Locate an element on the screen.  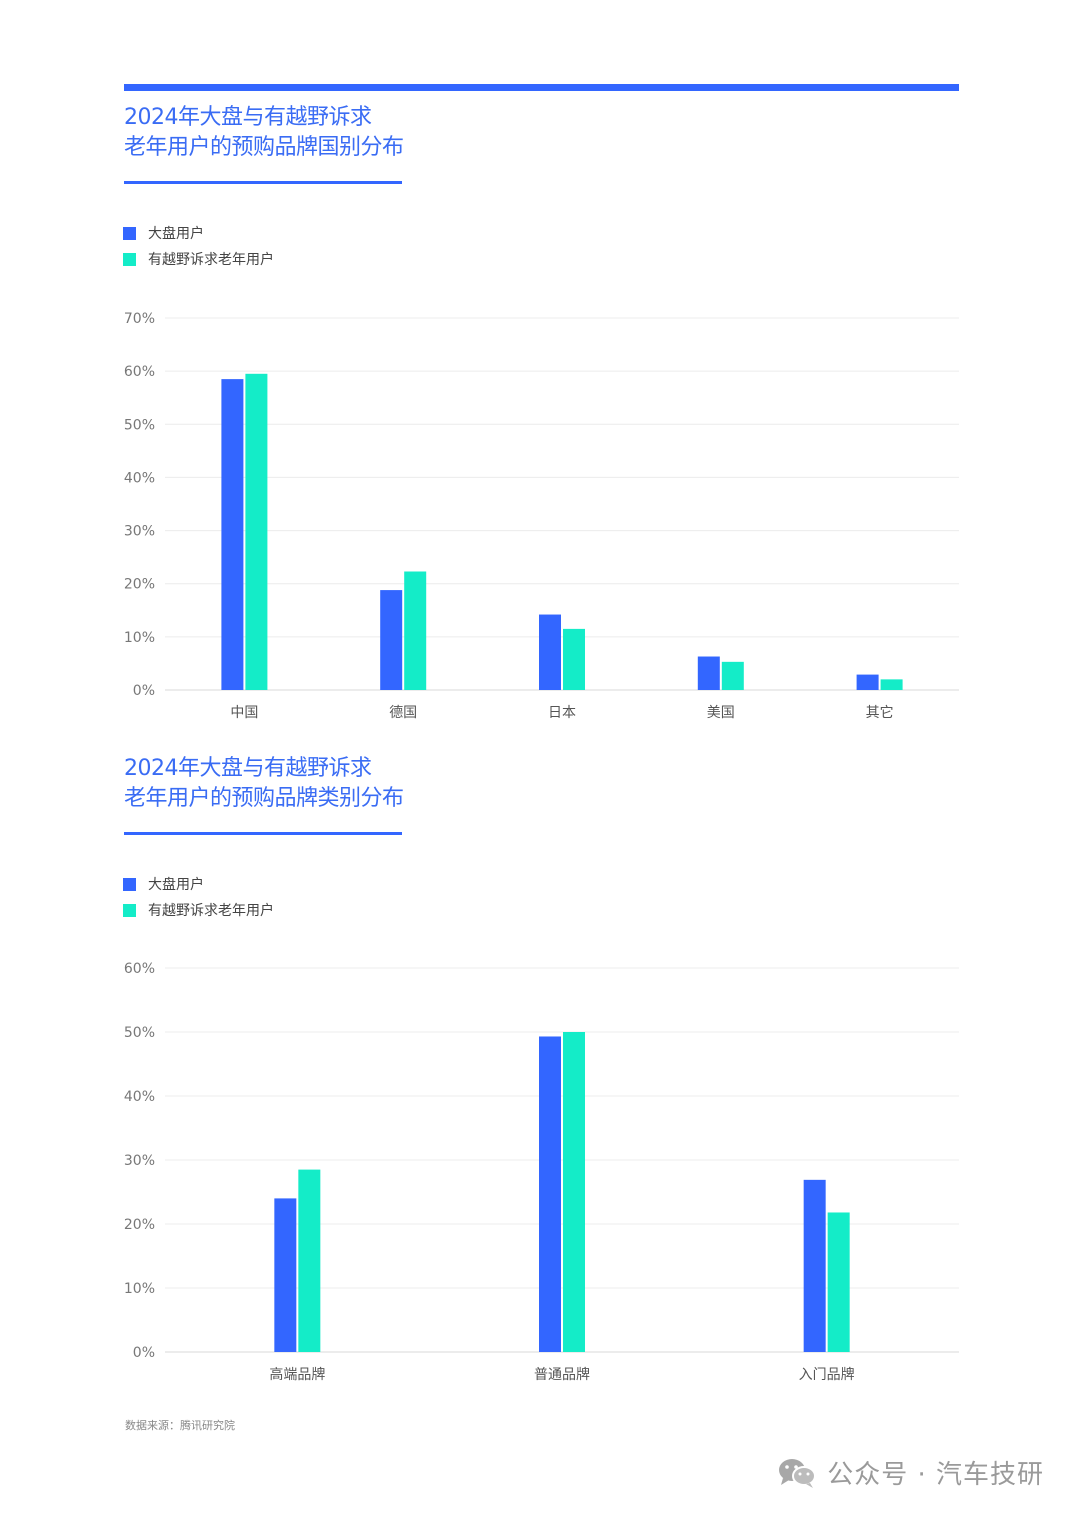
chart2-legend-label-1: 大盘用户 is located at coordinates (176, 885).